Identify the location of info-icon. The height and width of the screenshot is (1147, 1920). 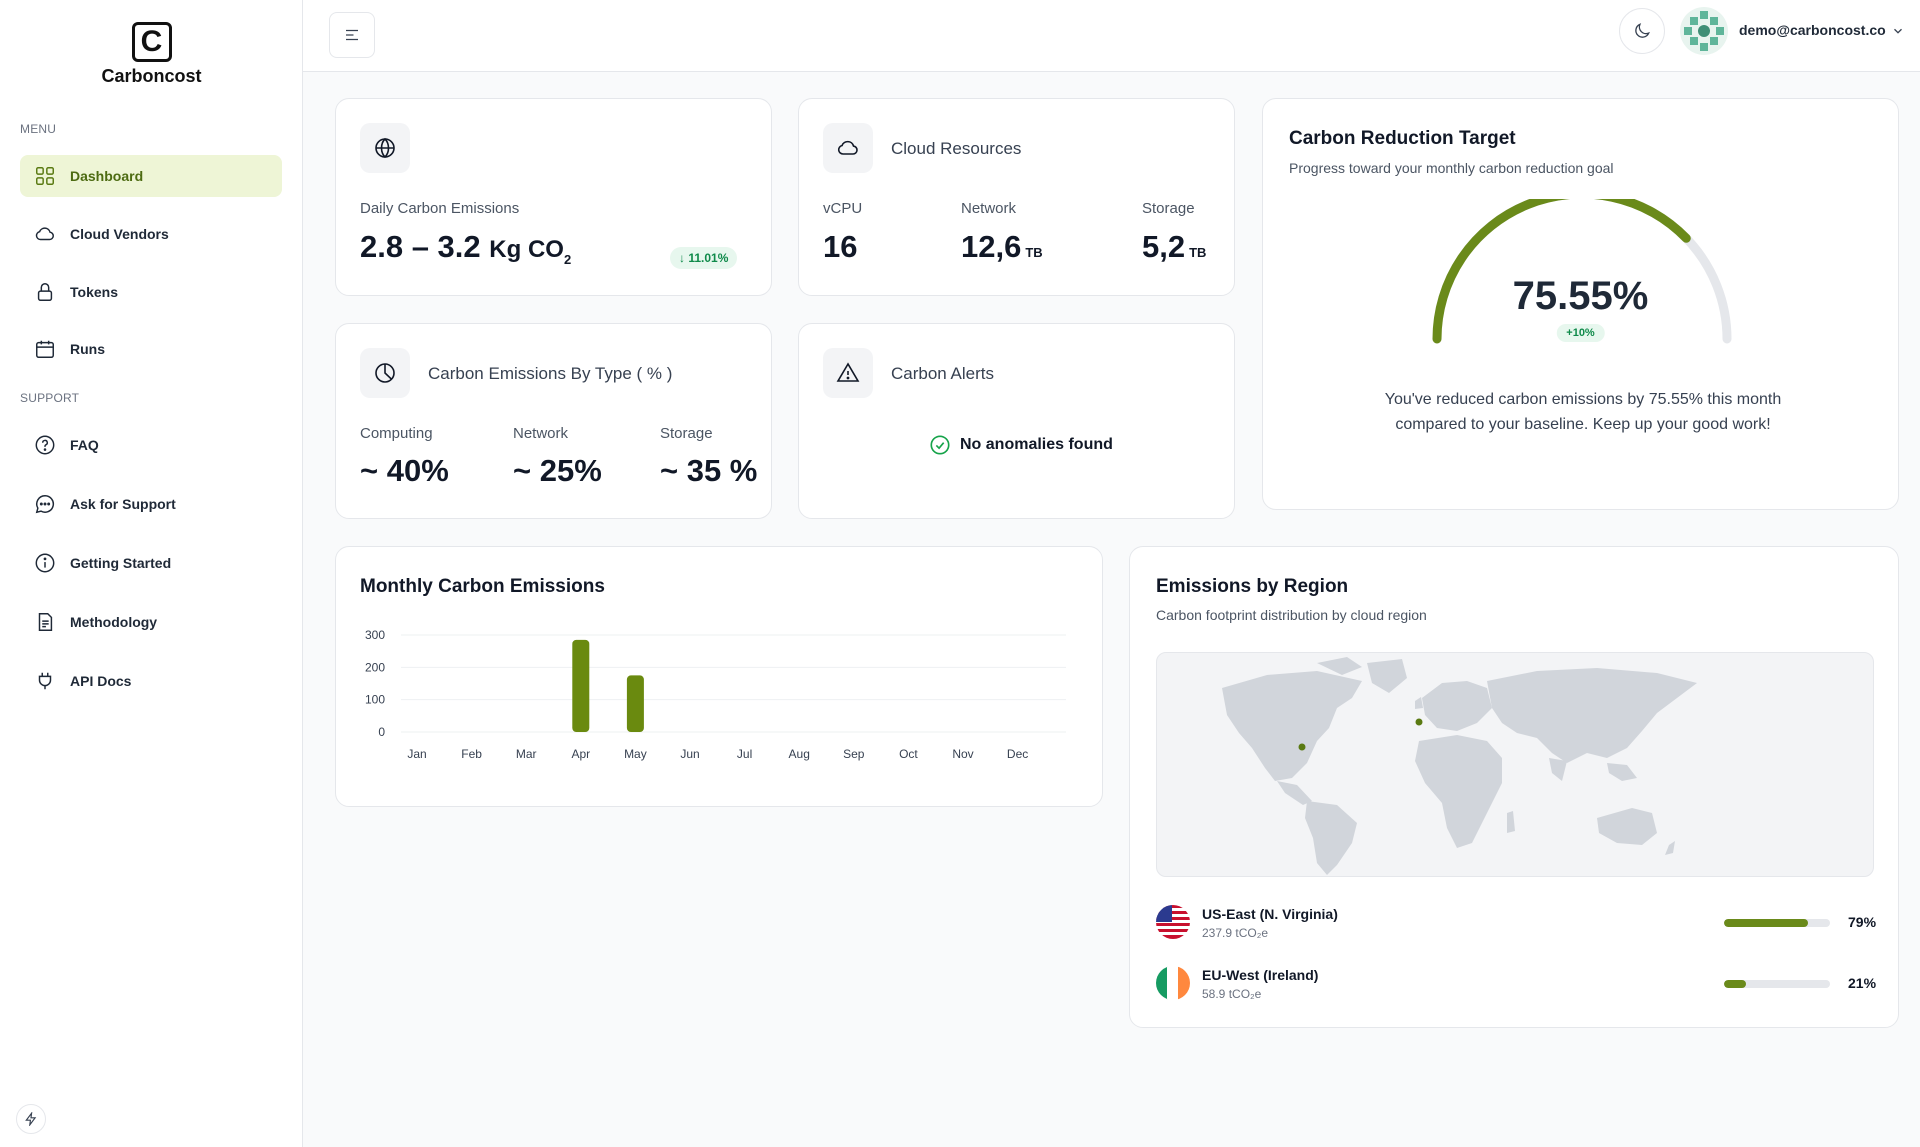
(45, 563).